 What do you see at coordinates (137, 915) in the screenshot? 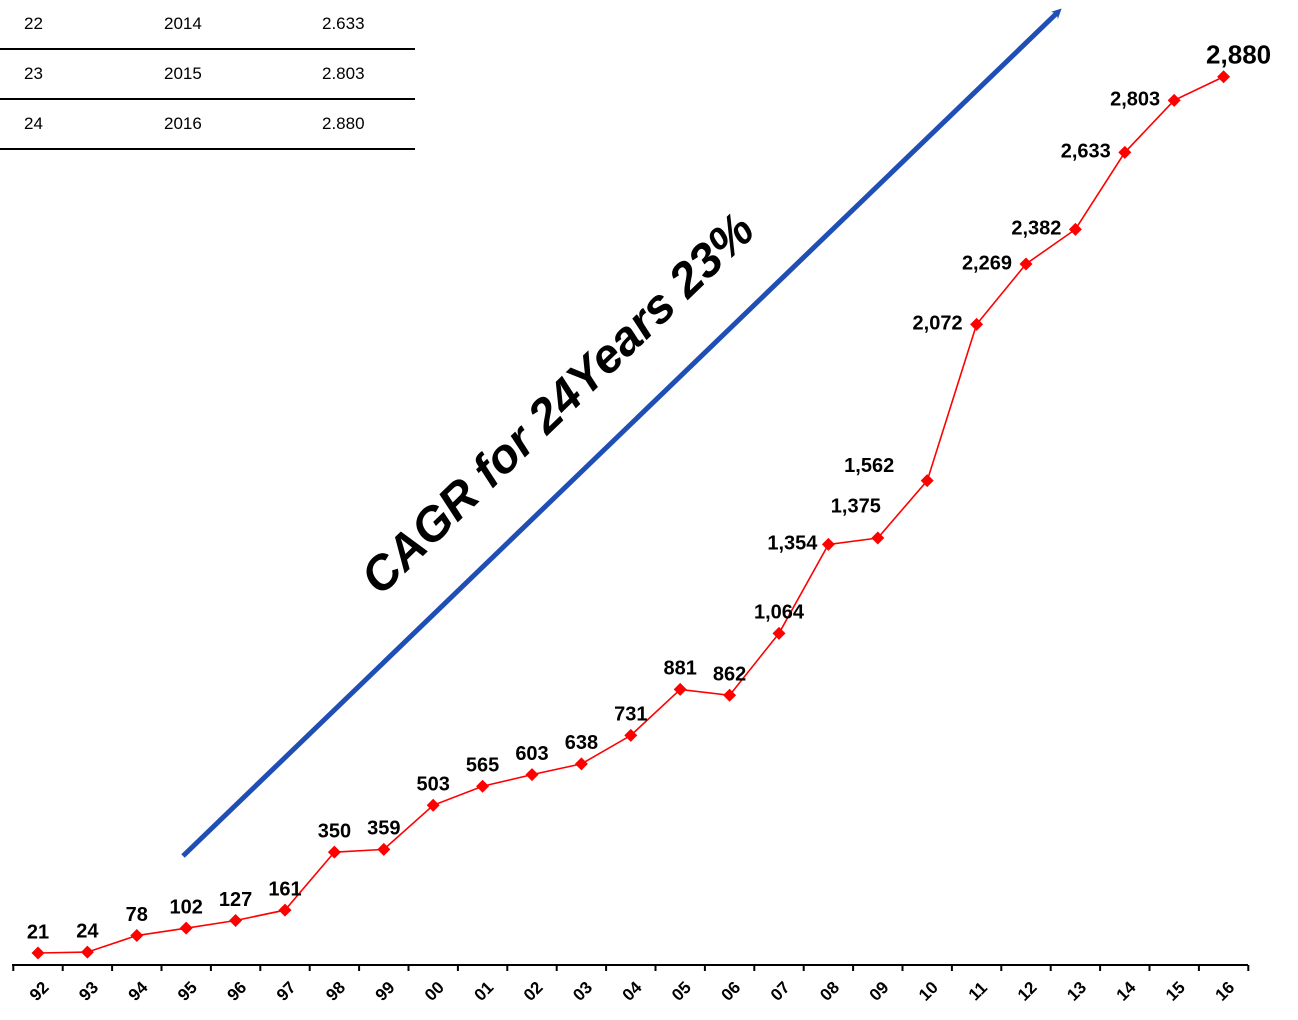
I see `data-label: 78` at bounding box center [137, 915].